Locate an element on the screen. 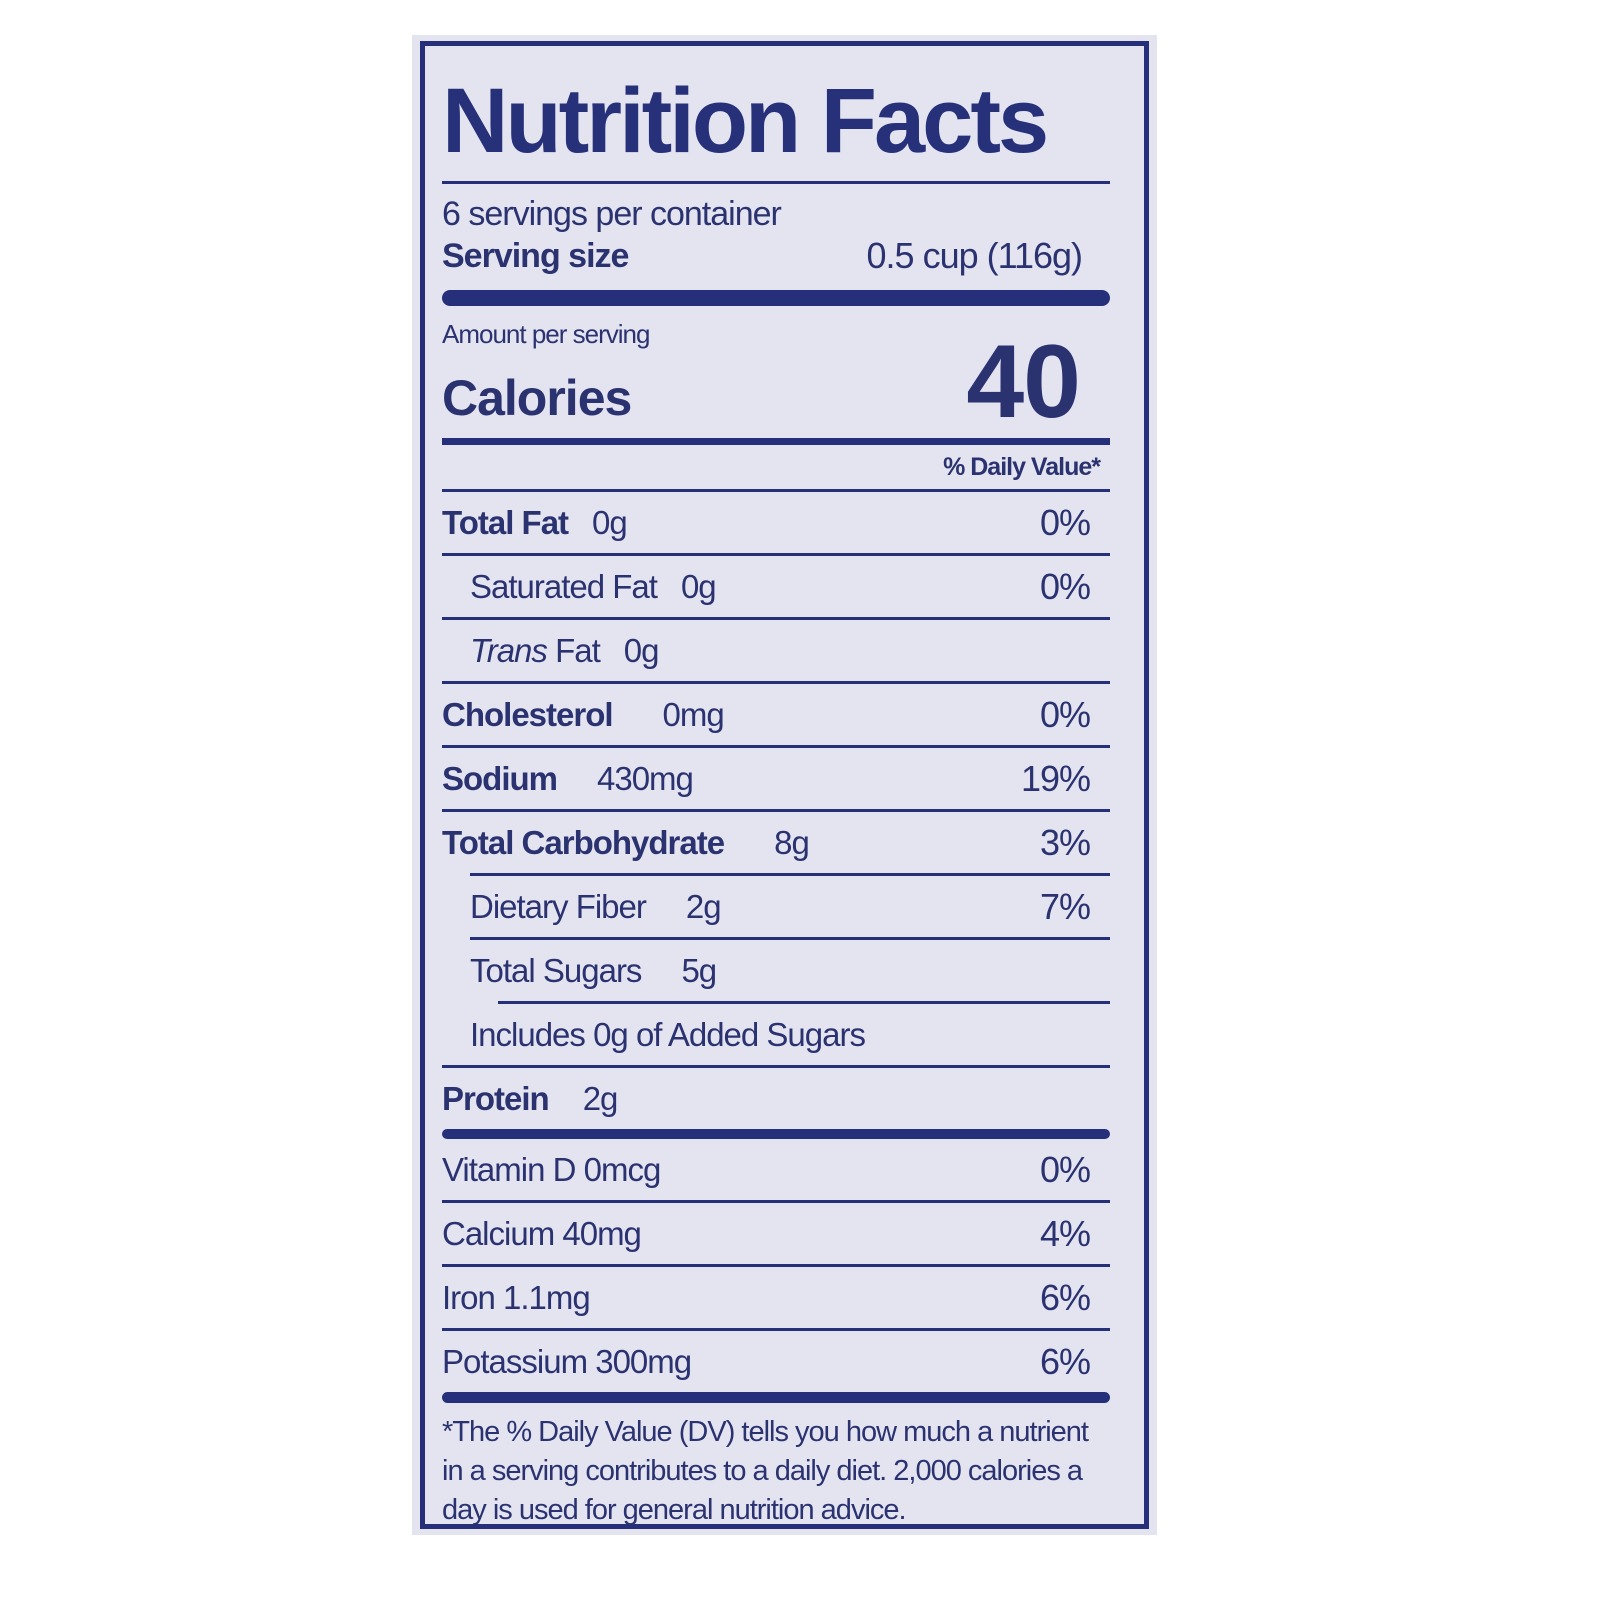  nutrient-name: Protein is located at coordinates (496, 1098).